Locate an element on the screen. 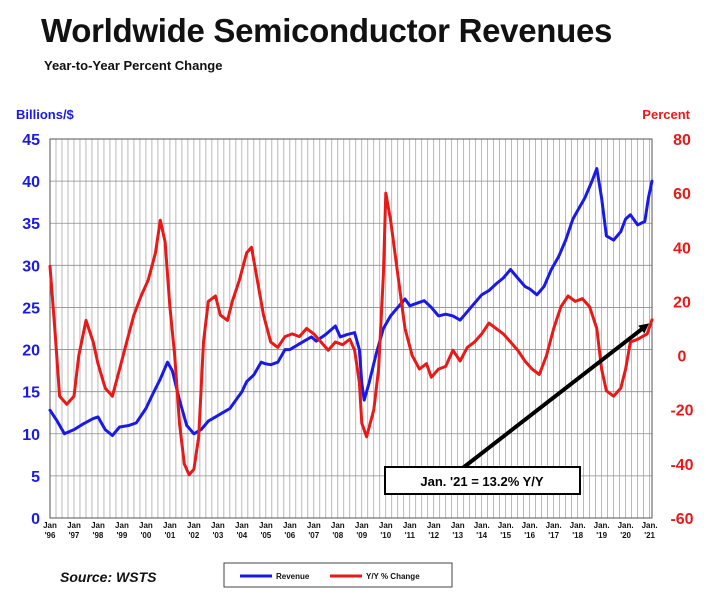 The width and height of the screenshot is (719, 595). annotation-box is located at coordinates (482, 480).